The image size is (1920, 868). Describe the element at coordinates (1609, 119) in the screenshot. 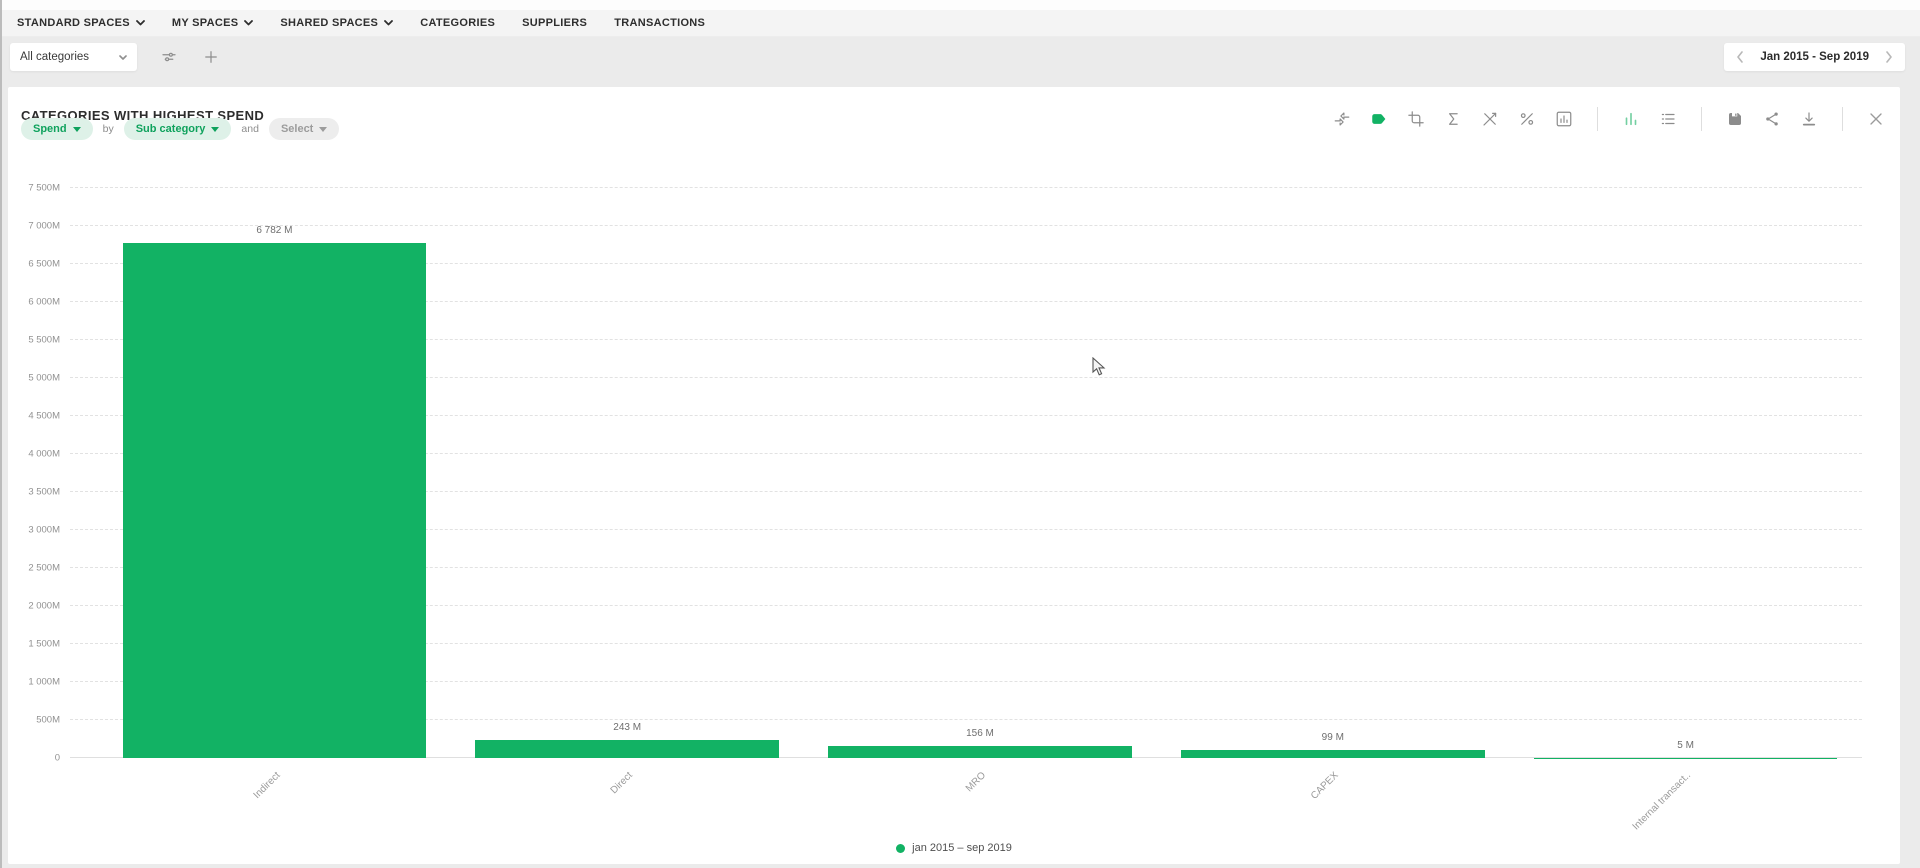

I see `widget-toolbar` at that location.